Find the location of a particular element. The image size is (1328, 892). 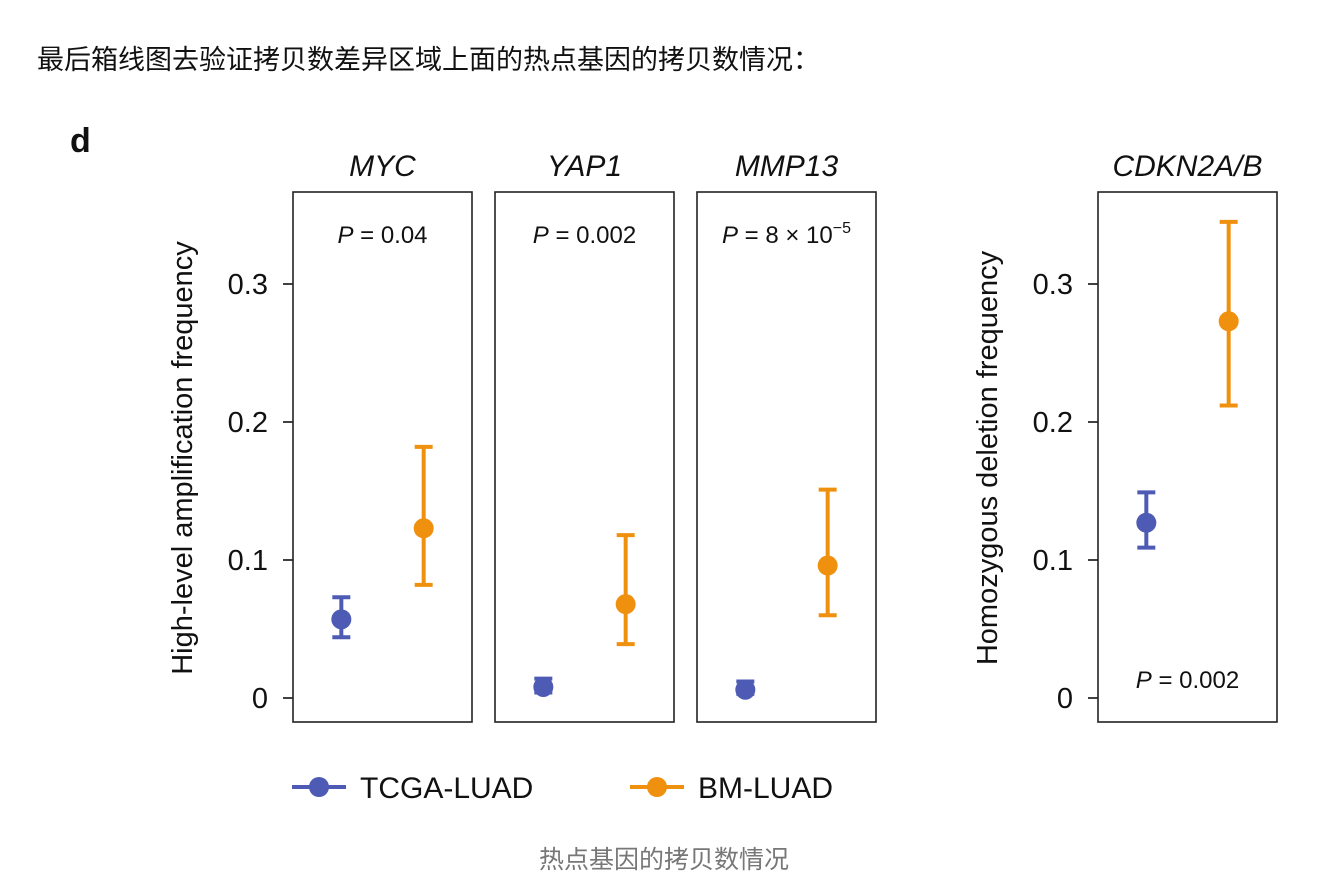

facet-cdkn2a-b: CDKN2A/B P = 0.002 is located at coordinates (1187, 436).